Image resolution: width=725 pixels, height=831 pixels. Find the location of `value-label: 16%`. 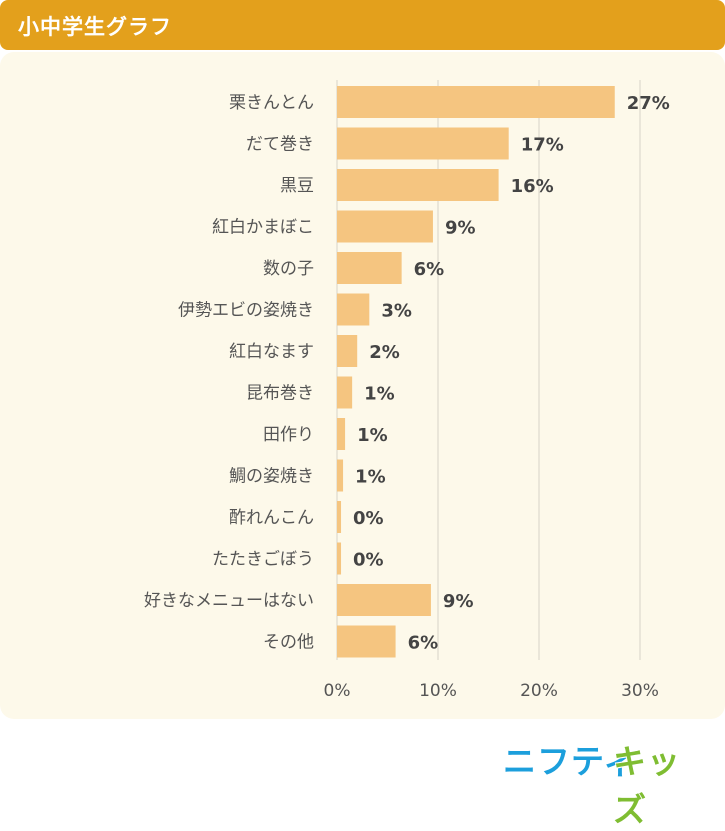

value-label: 16% is located at coordinates (532, 186).